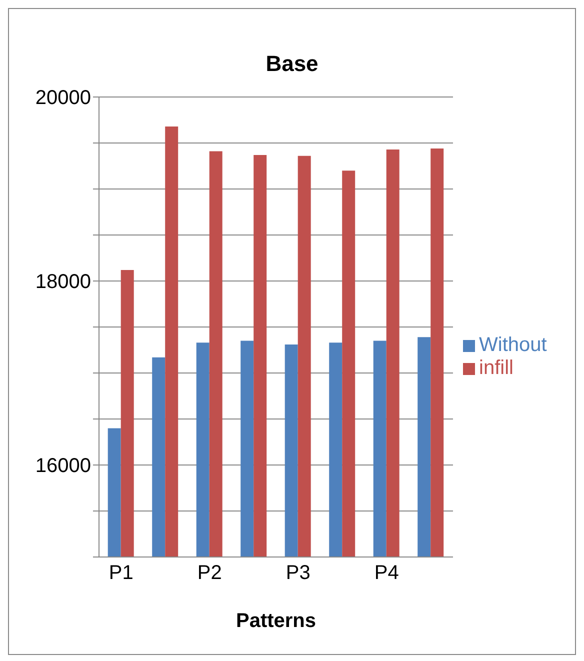  I want to click on x-tick-label: P1, so click(121, 573).